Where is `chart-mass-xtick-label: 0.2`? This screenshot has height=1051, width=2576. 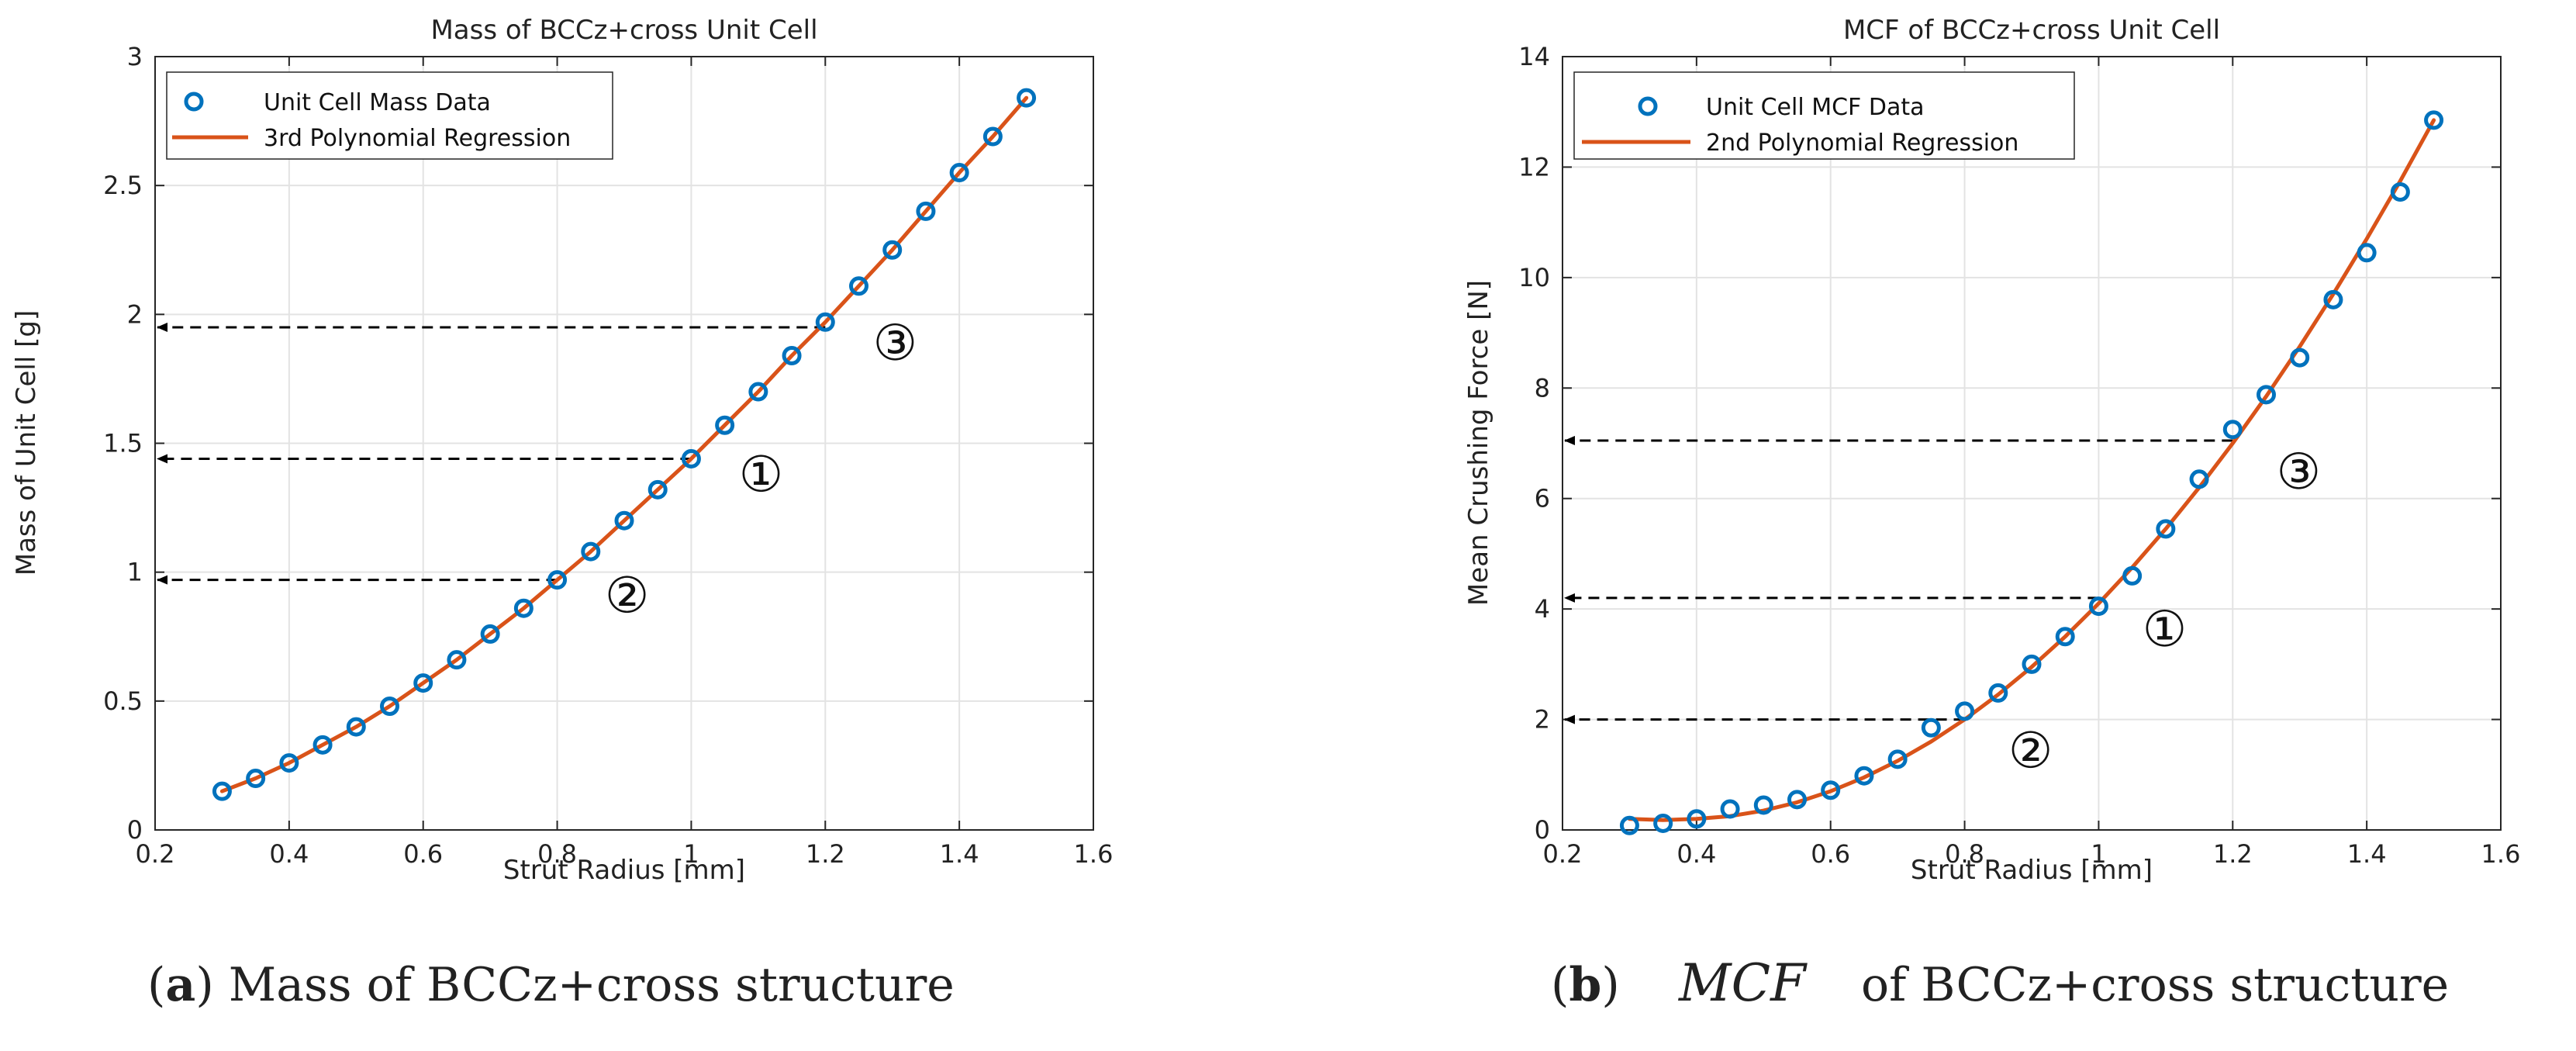
chart-mass-xtick-label: 0.2 is located at coordinates (155, 854).